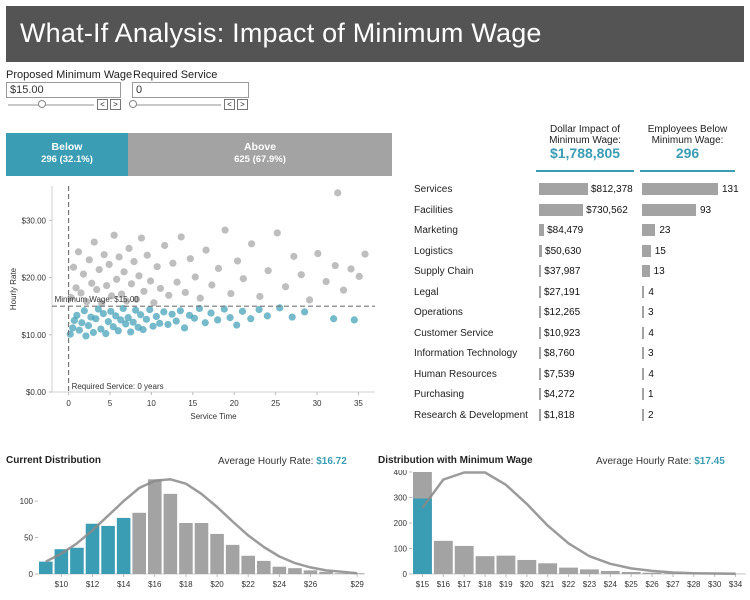  What do you see at coordinates (585, 171) in the screenshot?
I see `dollar-kpi-underline` at bounding box center [585, 171].